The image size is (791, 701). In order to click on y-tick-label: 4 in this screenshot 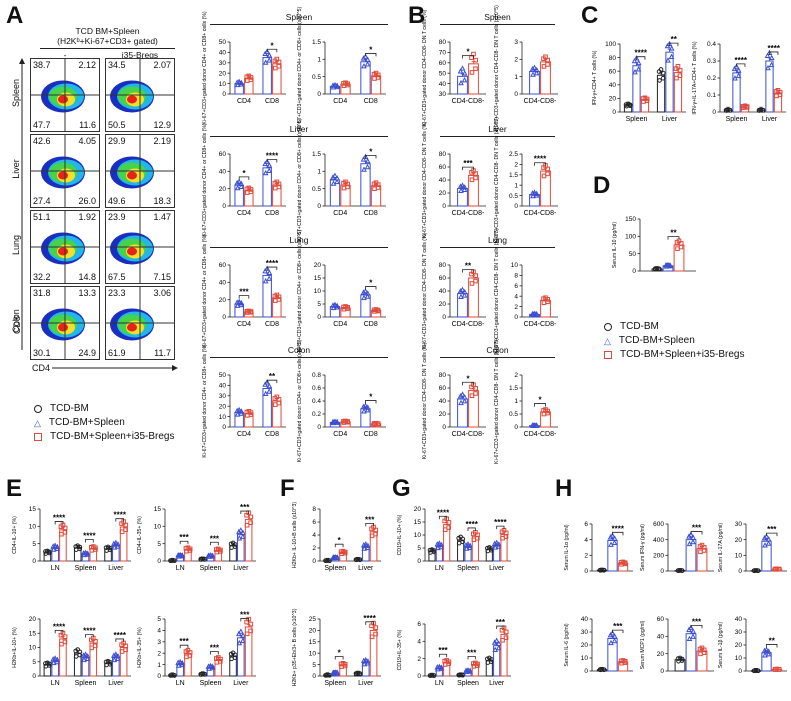, I will do `click(516, 296)`.